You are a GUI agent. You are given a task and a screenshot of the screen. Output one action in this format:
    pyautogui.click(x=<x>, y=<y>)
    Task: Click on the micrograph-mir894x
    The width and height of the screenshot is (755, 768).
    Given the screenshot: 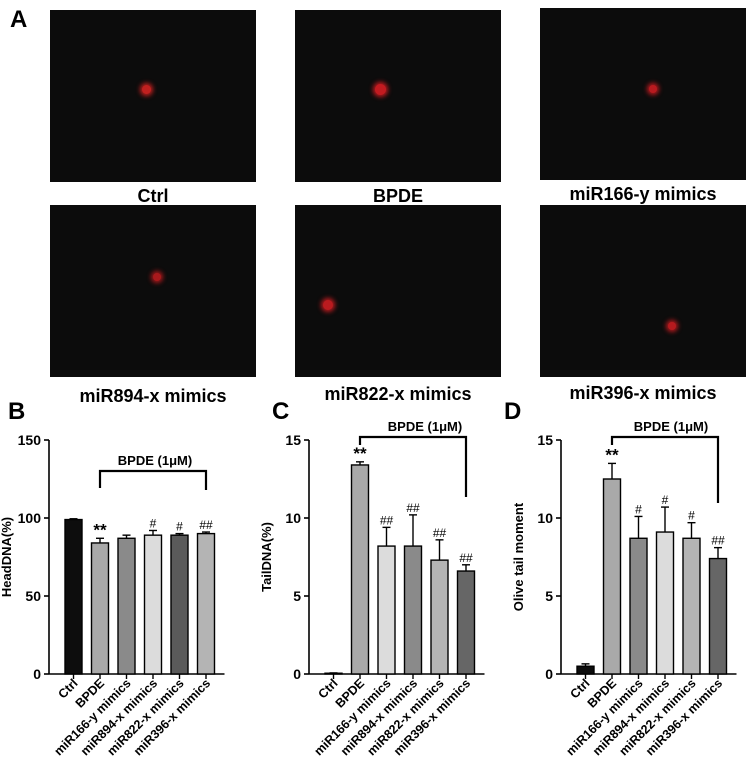 What is the action you would take?
    pyautogui.click(x=153, y=291)
    